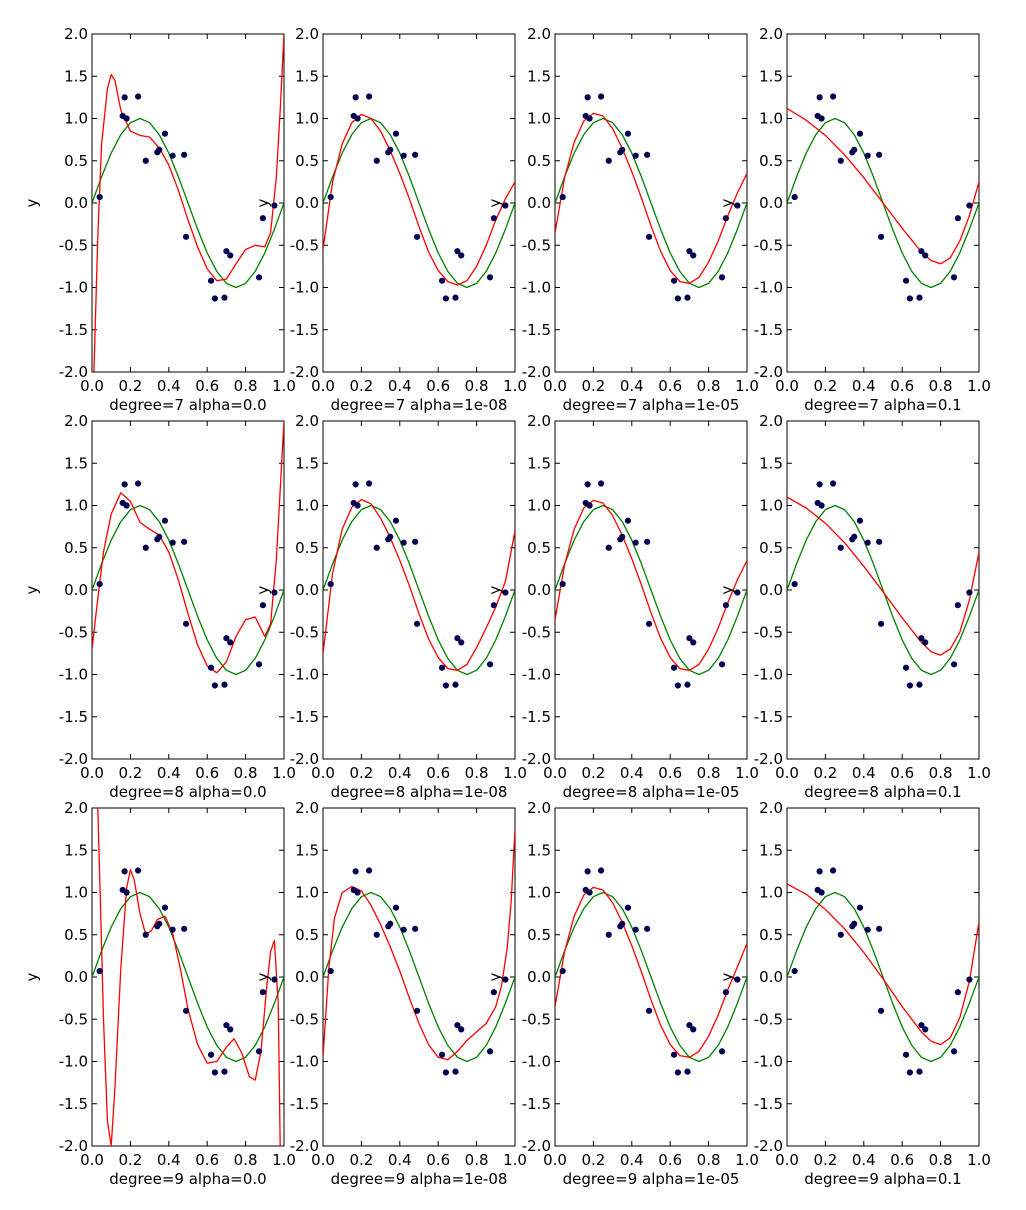 The height and width of the screenshot is (1210, 1026). What do you see at coordinates (768, 759) in the screenshot?
I see `y-tick-label: -2.0` at bounding box center [768, 759].